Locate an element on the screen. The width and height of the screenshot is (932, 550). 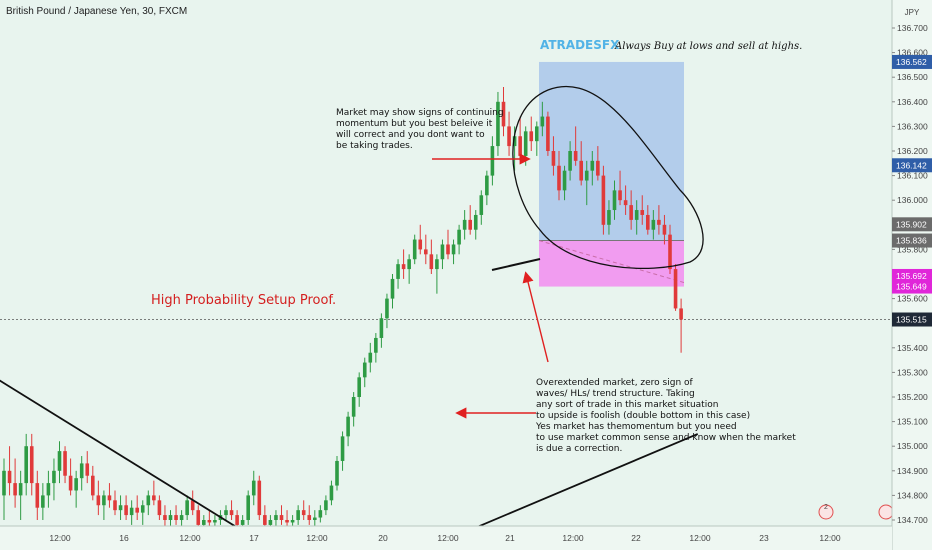
price-label-text: 135.836 is located at coordinates (911, 241).